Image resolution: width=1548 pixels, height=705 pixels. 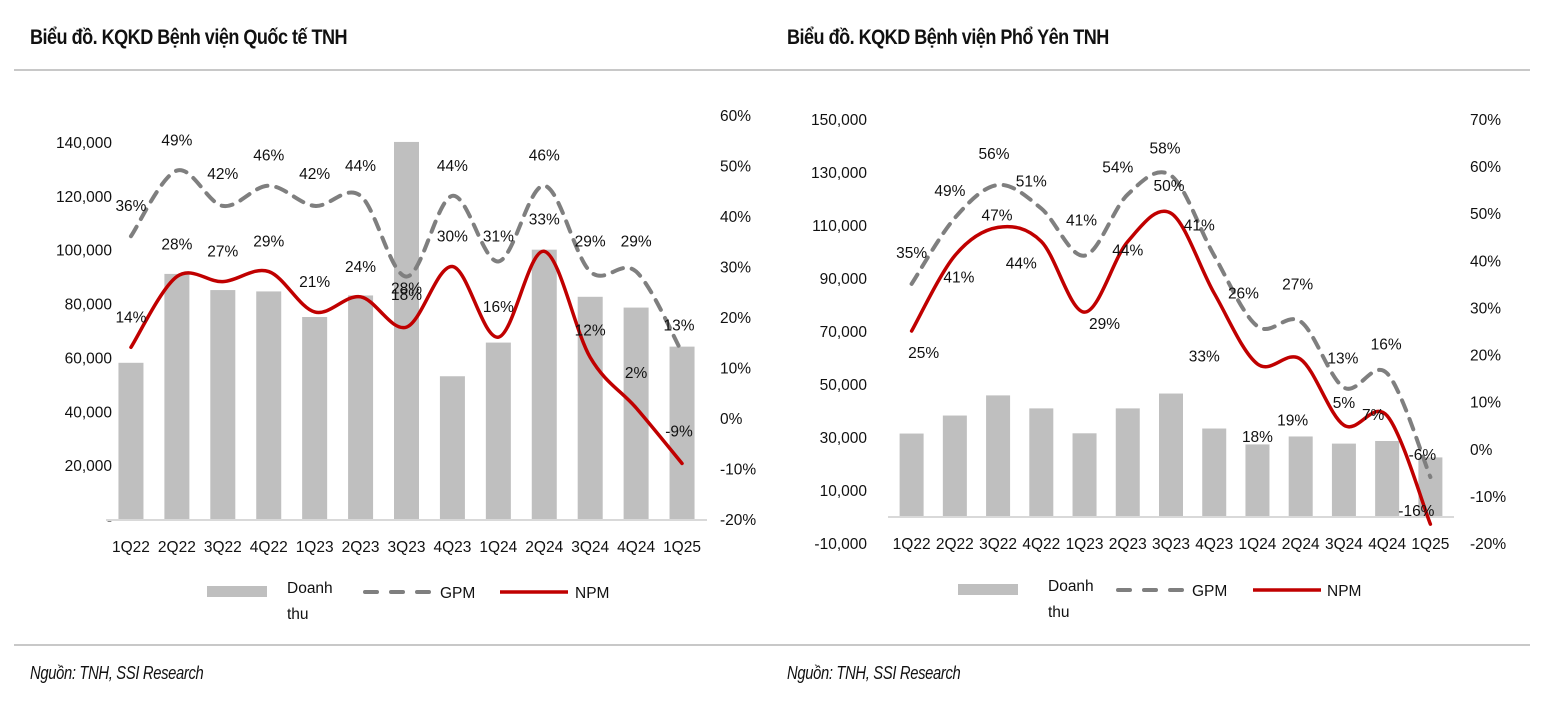 What do you see at coordinates (1059, 612) in the screenshot?
I see `legend-revenue-label-line2: thu` at bounding box center [1059, 612].